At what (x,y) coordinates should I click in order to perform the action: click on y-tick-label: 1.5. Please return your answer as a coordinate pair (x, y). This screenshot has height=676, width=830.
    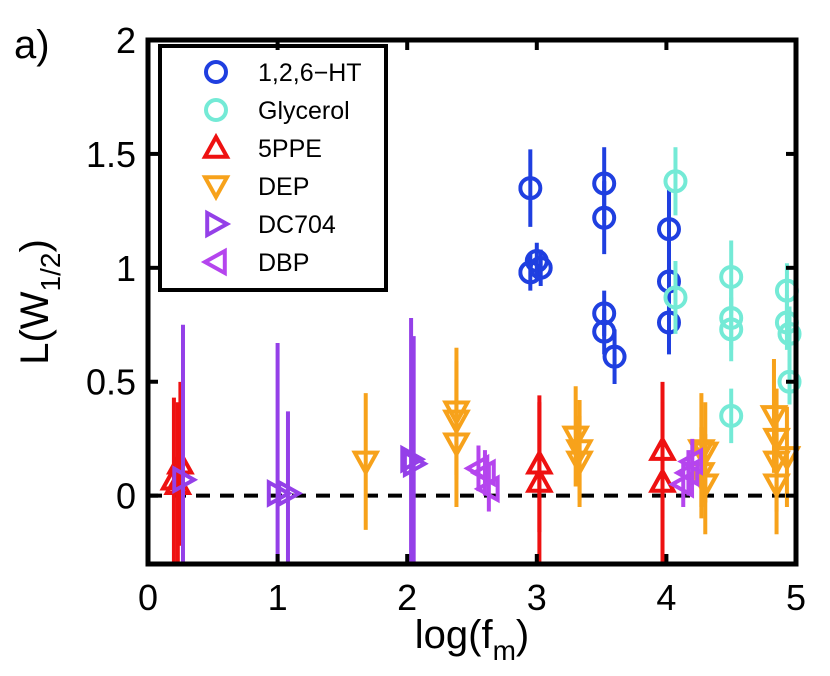
    Looking at the image, I should click on (111, 154).